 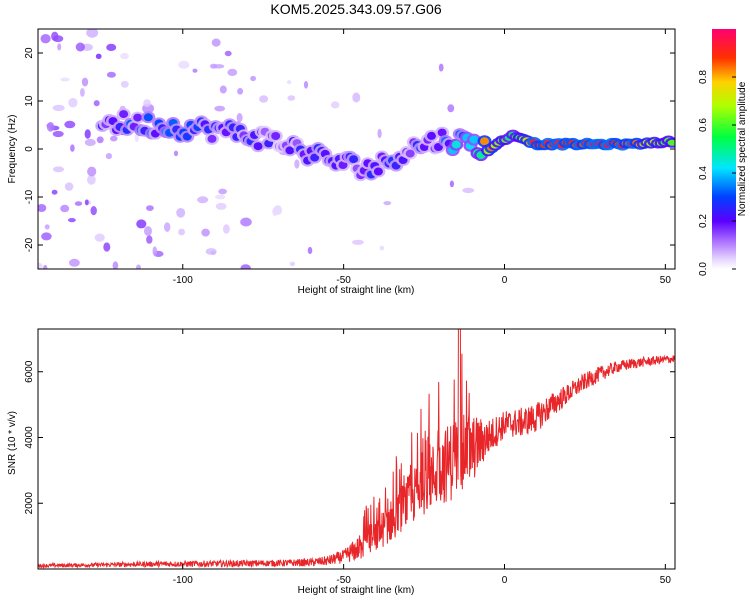 I want to click on spectrogram-y-tick-label: 20, so click(x=29, y=53).